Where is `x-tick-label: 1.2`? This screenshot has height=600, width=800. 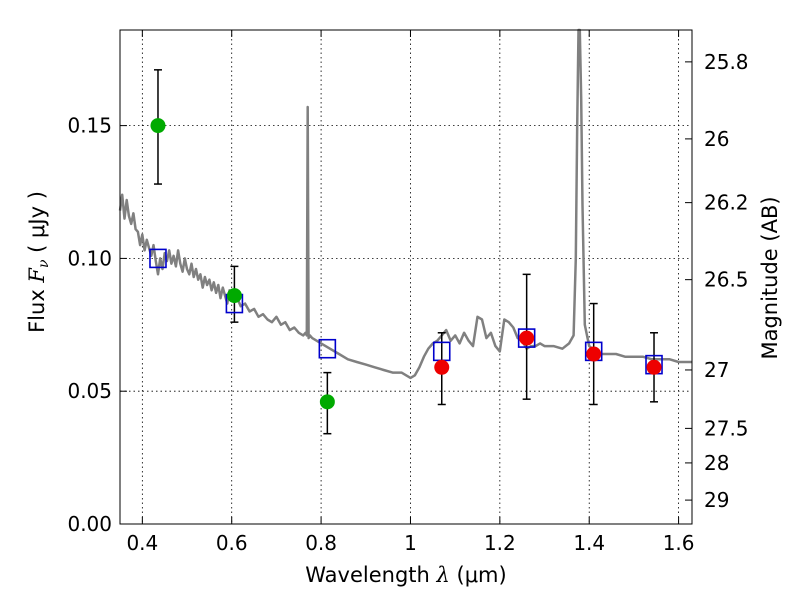 x-tick-label: 1.2 is located at coordinates (500, 543).